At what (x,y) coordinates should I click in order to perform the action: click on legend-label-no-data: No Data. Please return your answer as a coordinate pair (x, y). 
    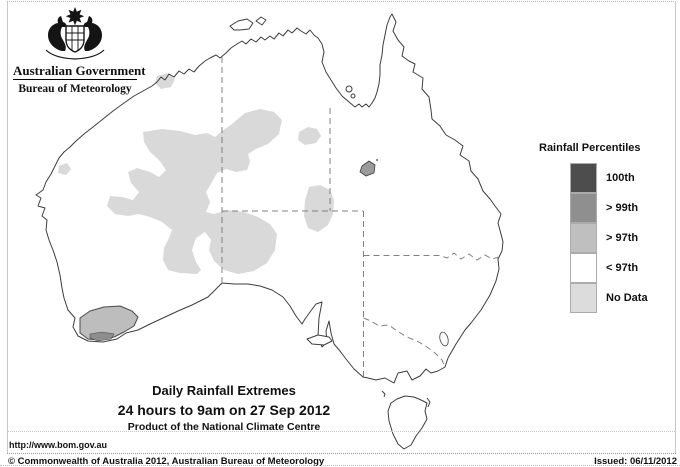
    Looking at the image, I should click on (627, 298).